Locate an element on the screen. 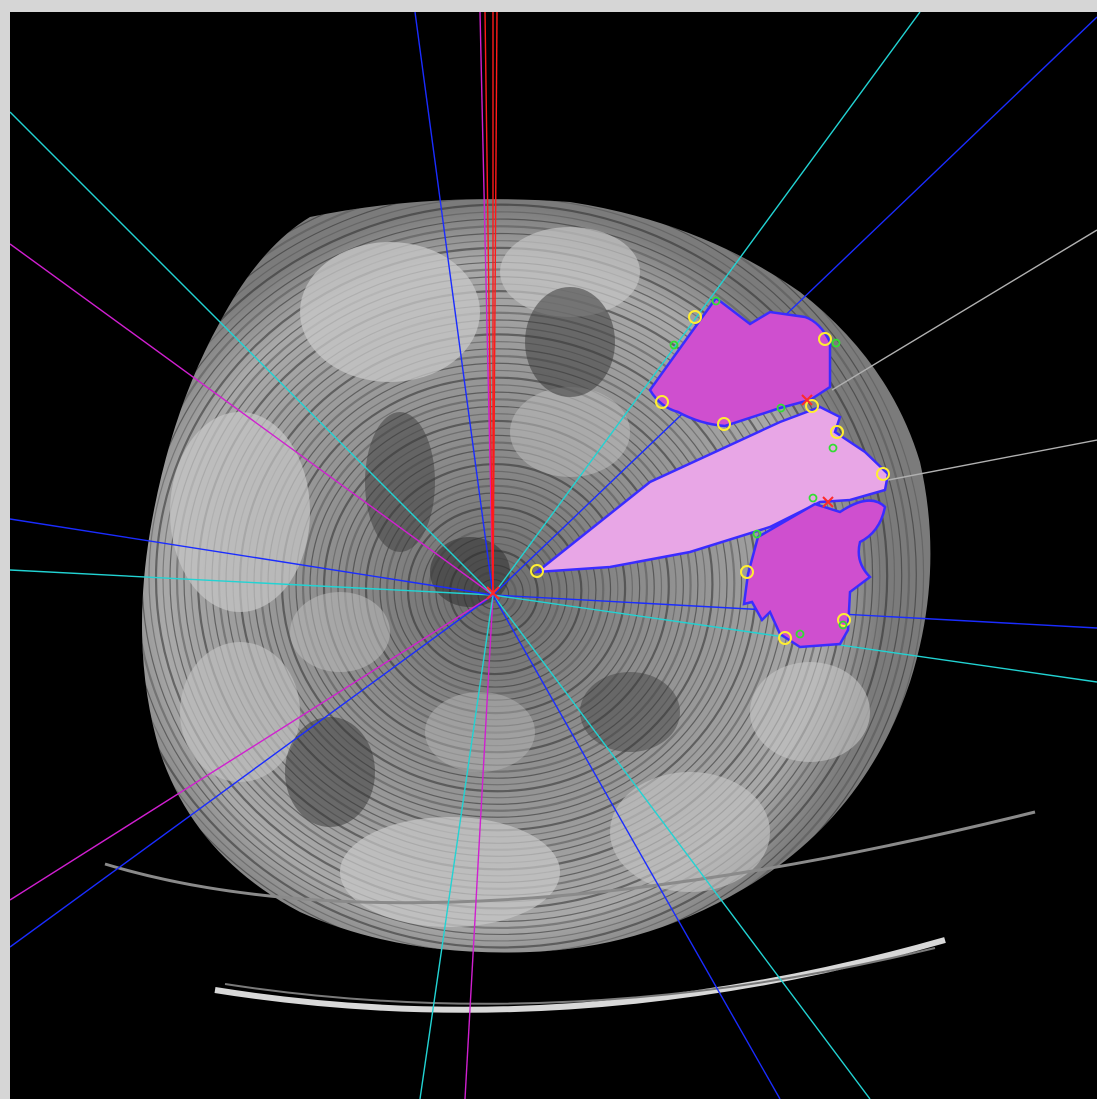 This screenshot has height=1099, width=1097. center-seed-marker is located at coordinates (493, 593).